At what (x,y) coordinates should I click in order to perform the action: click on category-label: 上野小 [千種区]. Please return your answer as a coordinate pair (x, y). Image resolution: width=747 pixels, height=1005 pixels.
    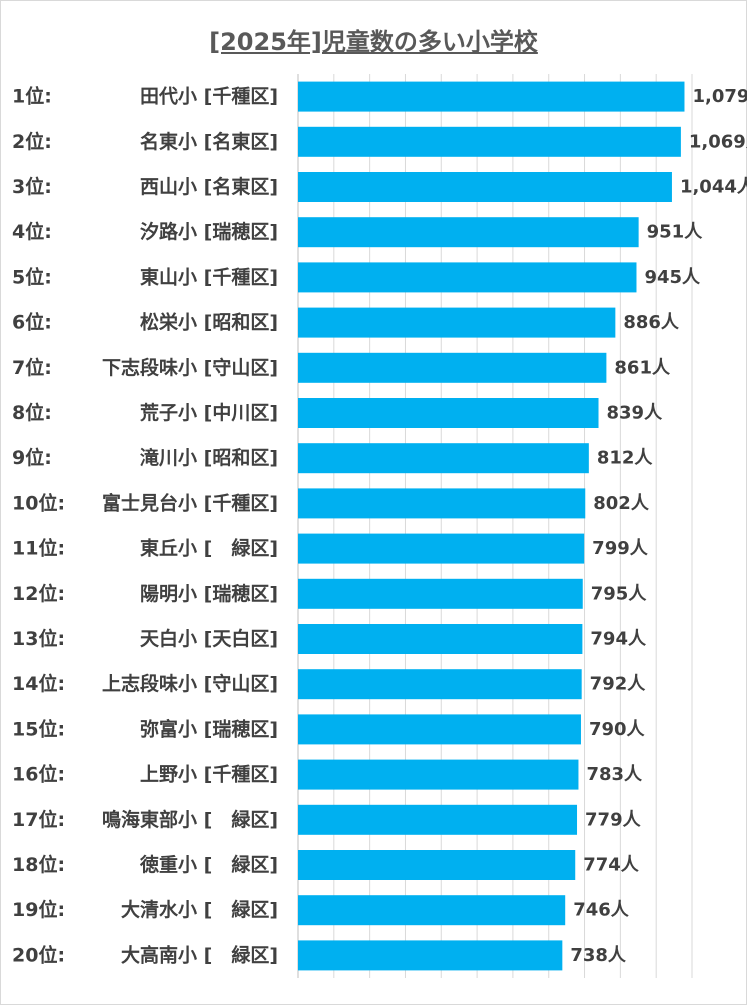
    Looking at the image, I should click on (209, 775).